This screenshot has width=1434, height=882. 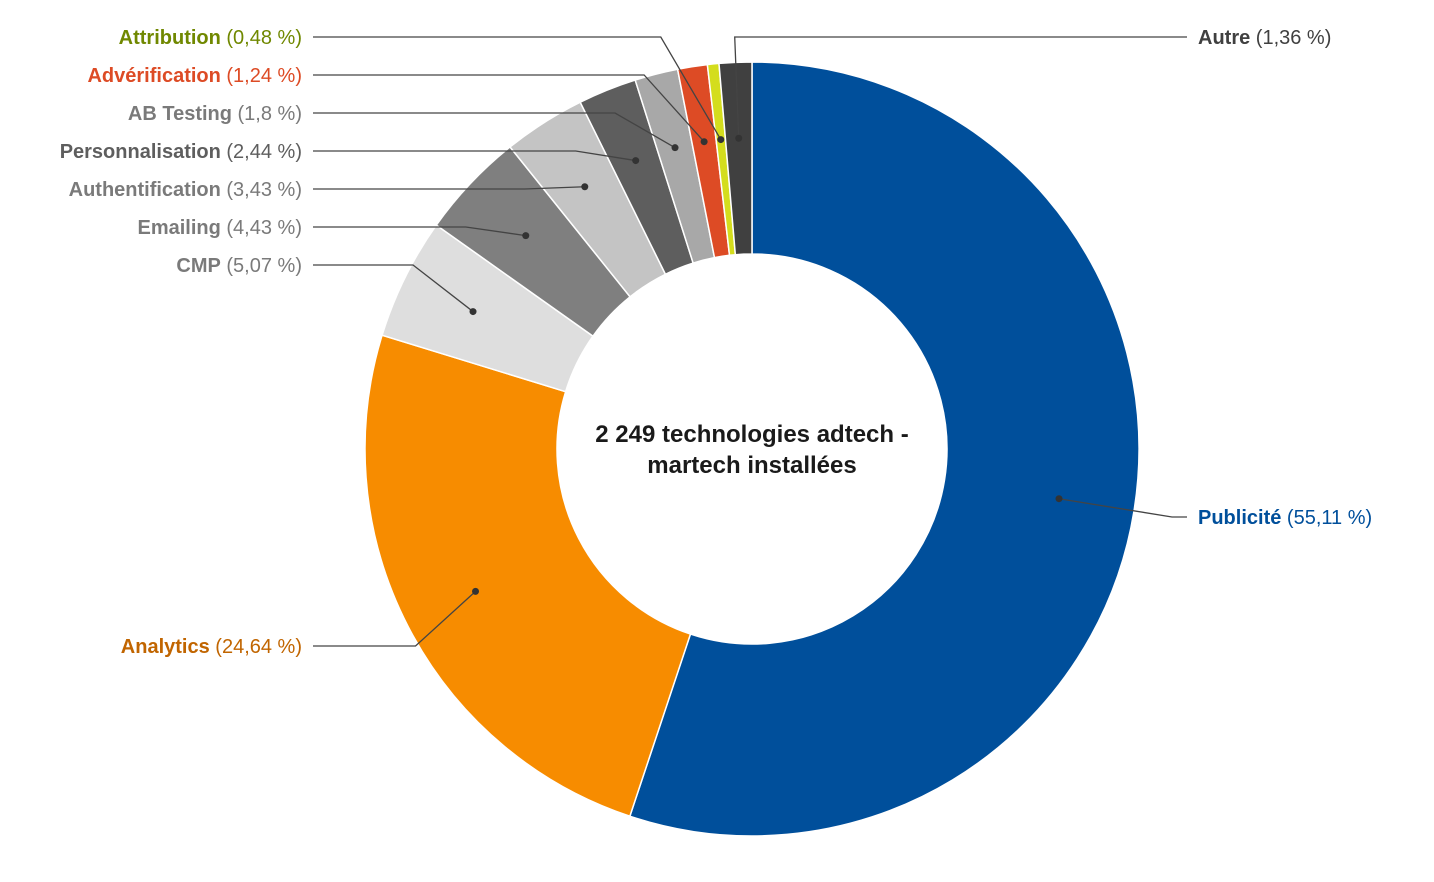 I want to click on leader-line-attribution, so click(x=517, y=88).